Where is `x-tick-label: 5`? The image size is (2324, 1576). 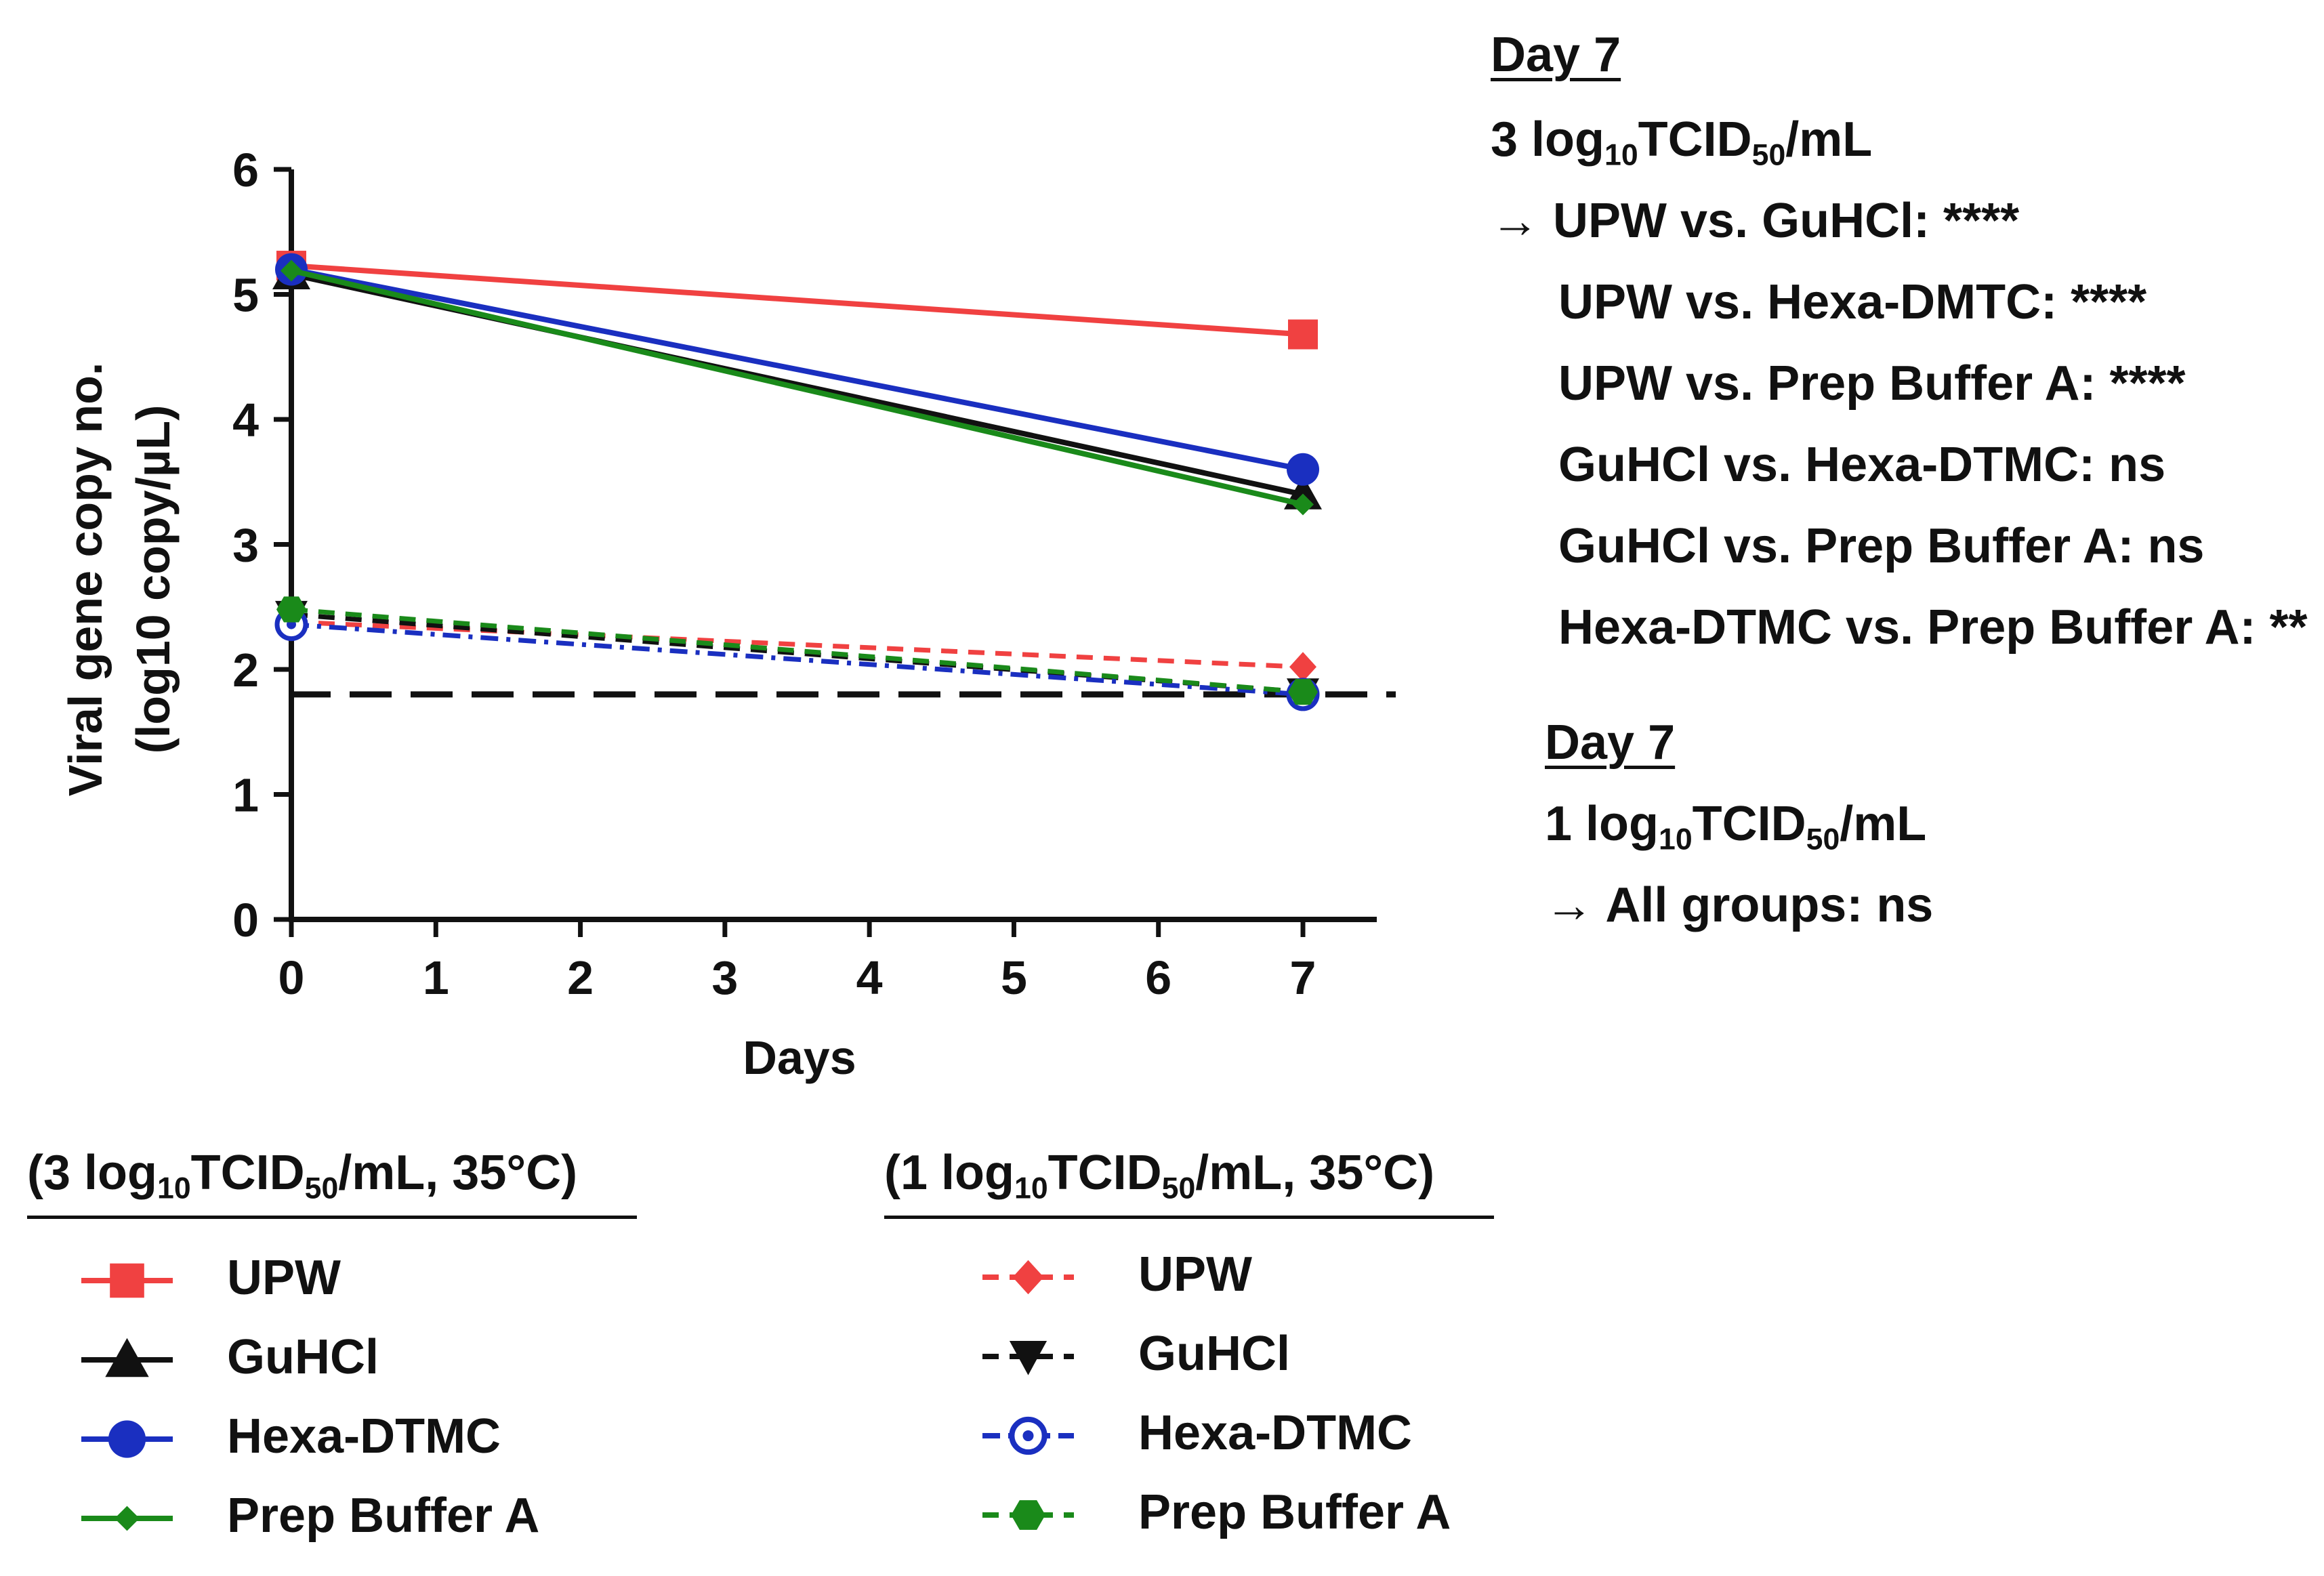
x-tick-label: 5 is located at coordinates (1014, 978).